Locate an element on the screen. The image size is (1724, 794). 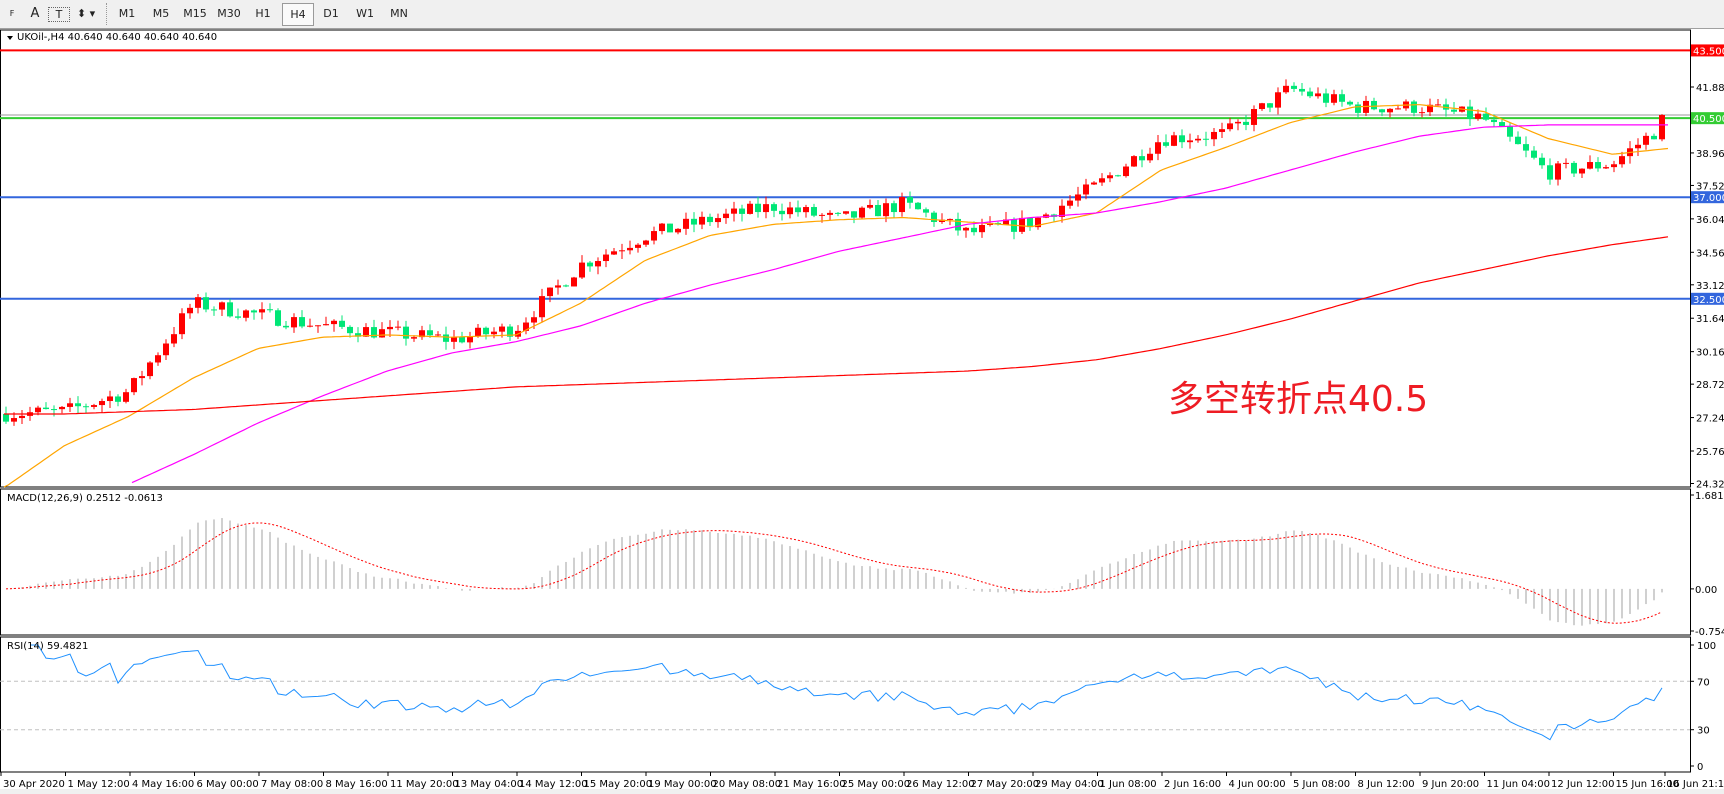
timeframe-m5: M5 is located at coordinates (161, 13).